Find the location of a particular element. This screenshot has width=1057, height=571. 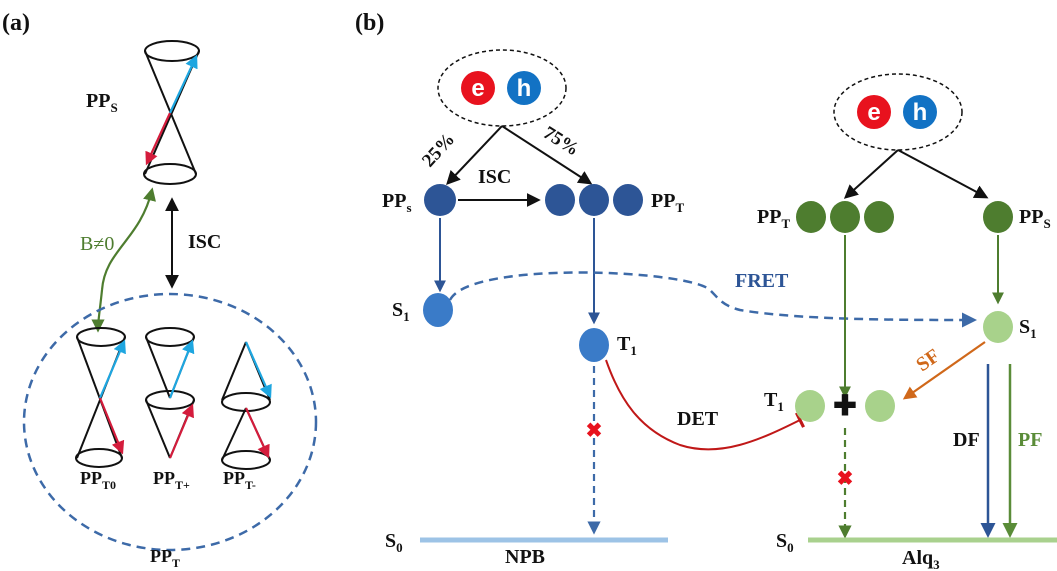

alq-singlet-split-arrow is located at coordinates (943, 174).